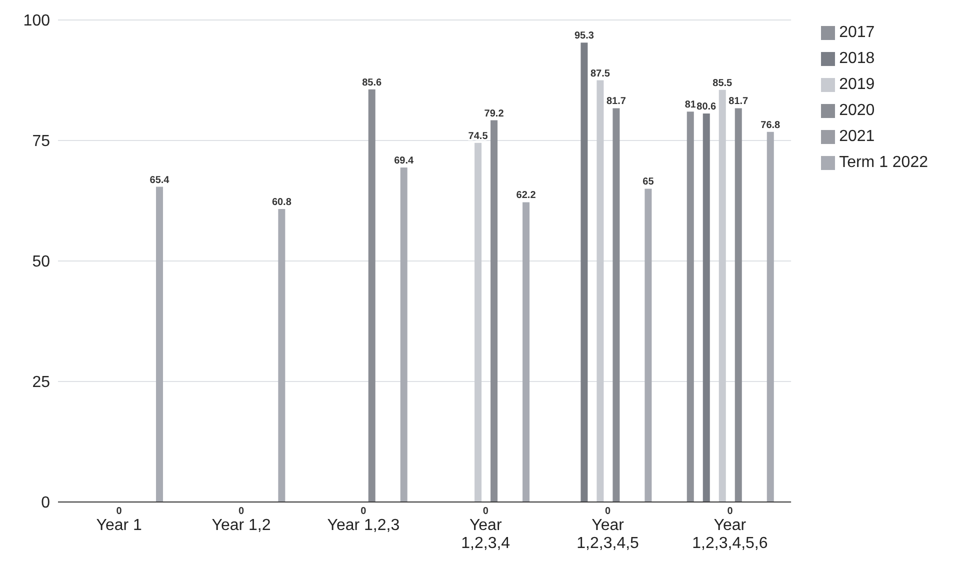 The width and height of the screenshot is (955, 574). I want to click on data-label: 80.6, so click(706, 107).